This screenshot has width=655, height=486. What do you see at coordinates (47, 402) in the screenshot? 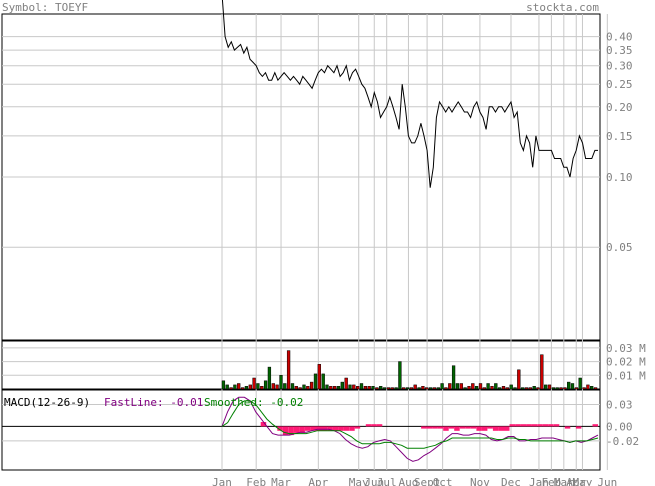
I see `macd-title: MACD(12-26-9)` at bounding box center [47, 402].